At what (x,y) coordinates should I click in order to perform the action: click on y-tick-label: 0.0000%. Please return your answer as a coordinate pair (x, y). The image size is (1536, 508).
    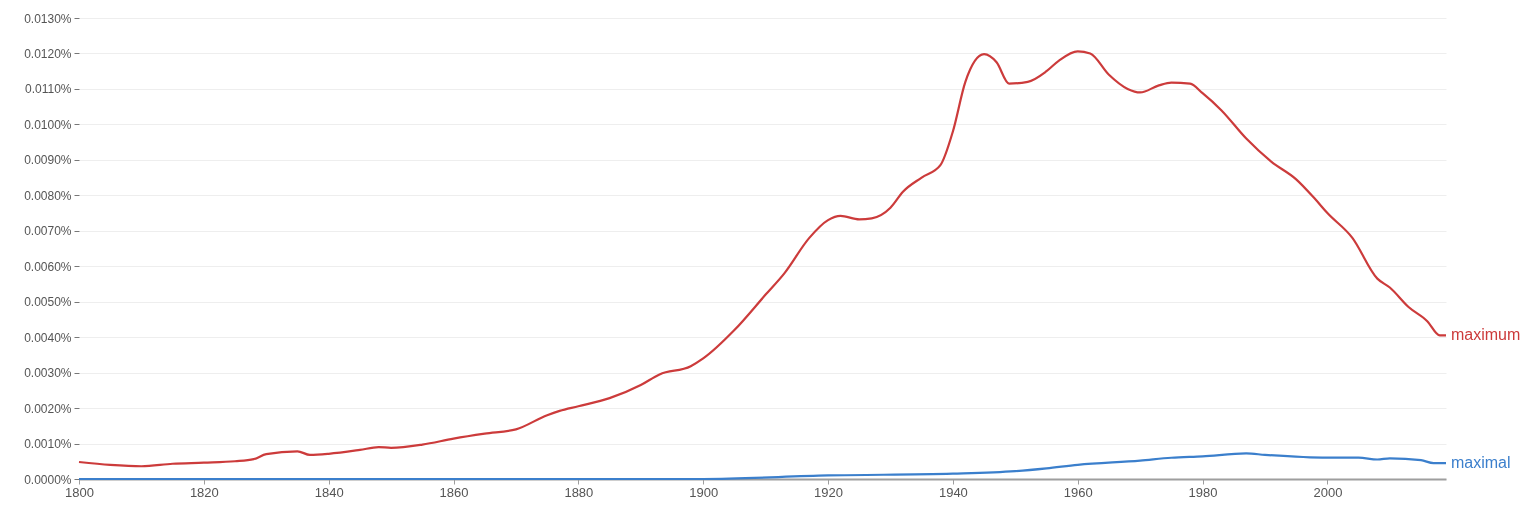
    Looking at the image, I should click on (48, 479).